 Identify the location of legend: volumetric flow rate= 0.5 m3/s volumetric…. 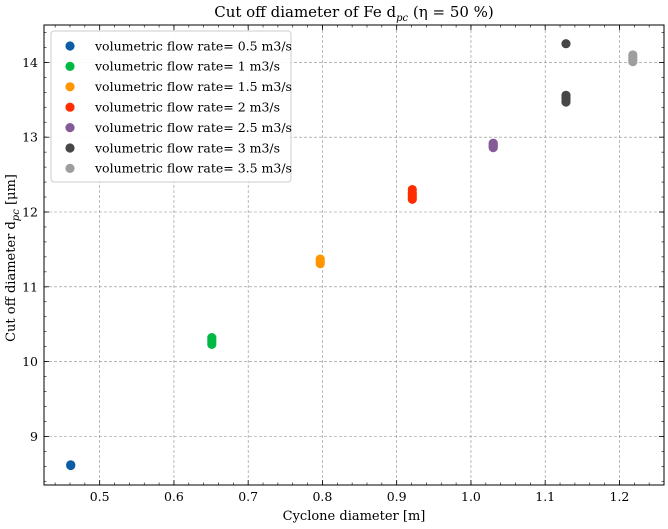
(171, 106).